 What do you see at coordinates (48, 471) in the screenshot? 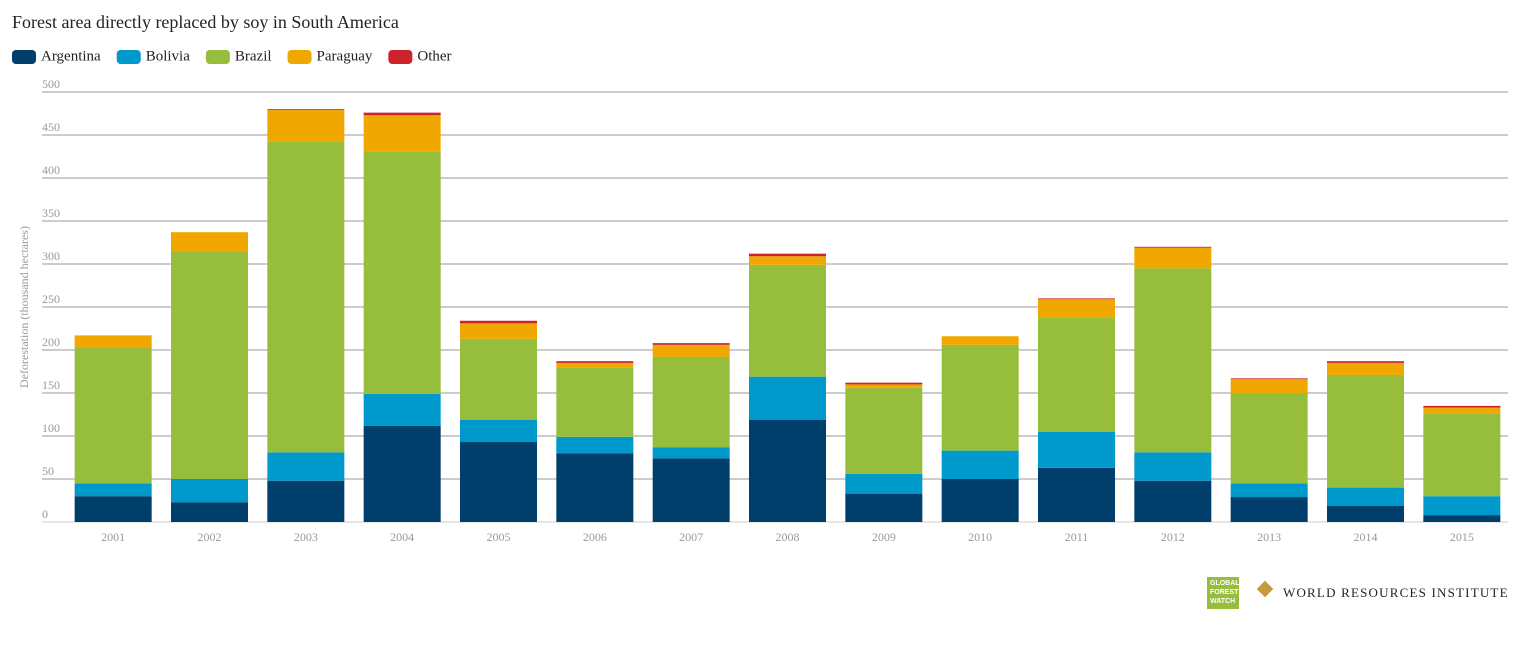
I see `y-tick-label: 50` at bounding box center [48, 471].